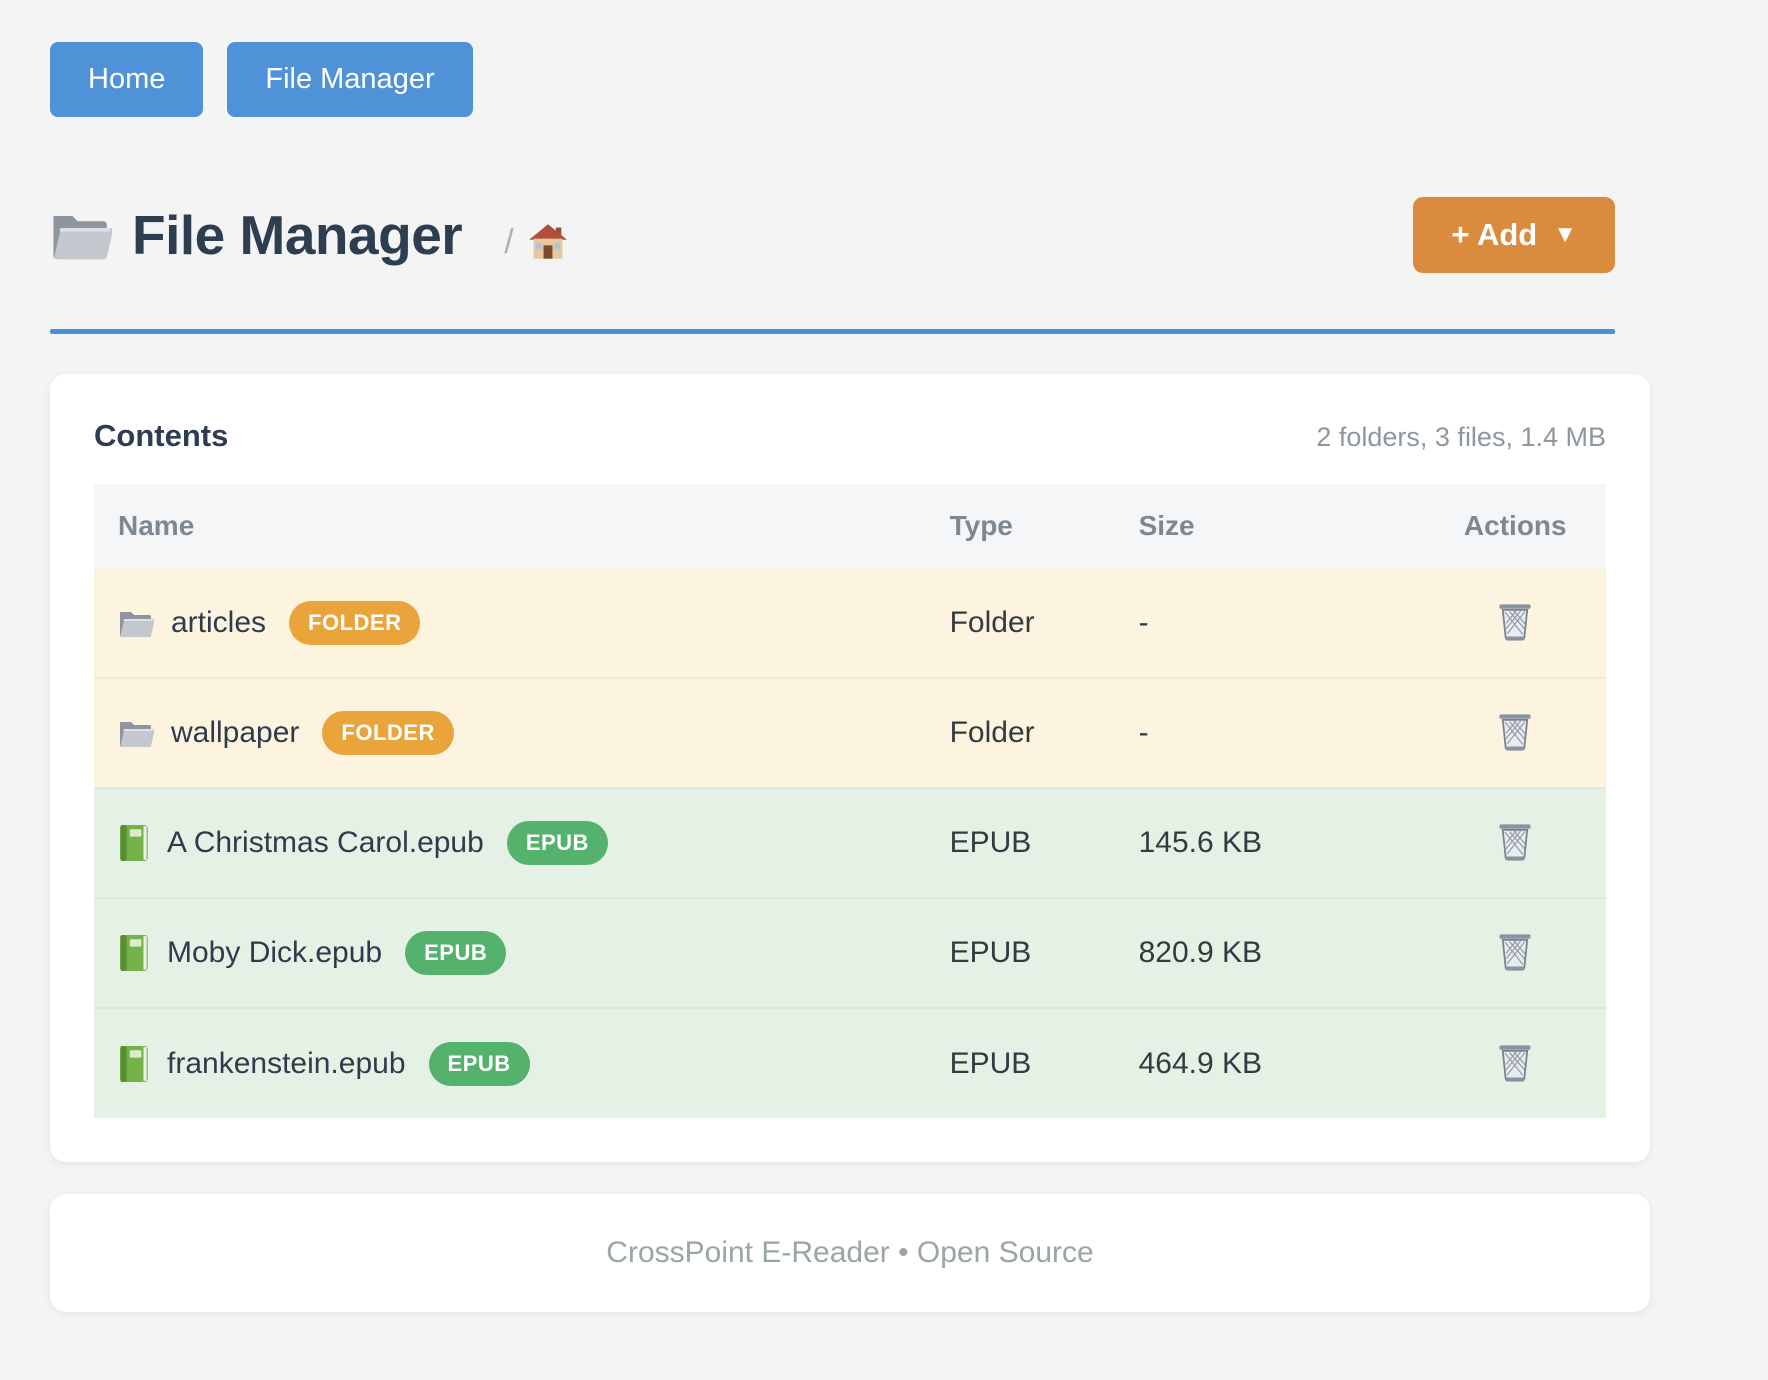 Image resolution: width=1768 pixels, height=1380 pixels. I want to click on column-header-actions: Actions, so click(1515, 526).